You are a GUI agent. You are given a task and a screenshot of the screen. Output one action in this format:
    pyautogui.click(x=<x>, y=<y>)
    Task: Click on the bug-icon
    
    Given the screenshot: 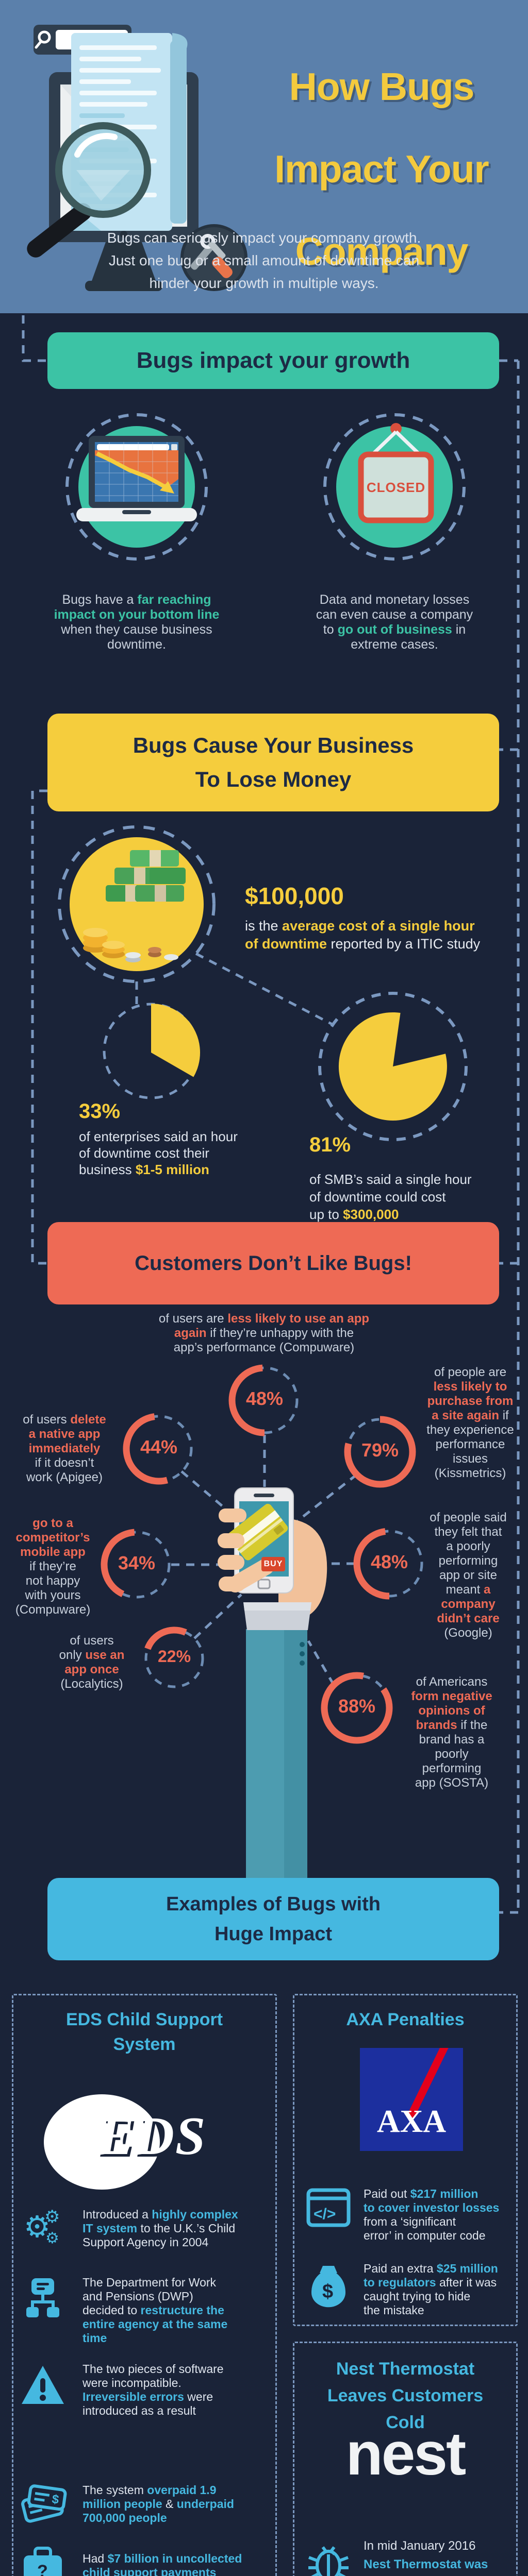 What is the action you would take?
    pyautogui.click(x=328, y=2557)
    